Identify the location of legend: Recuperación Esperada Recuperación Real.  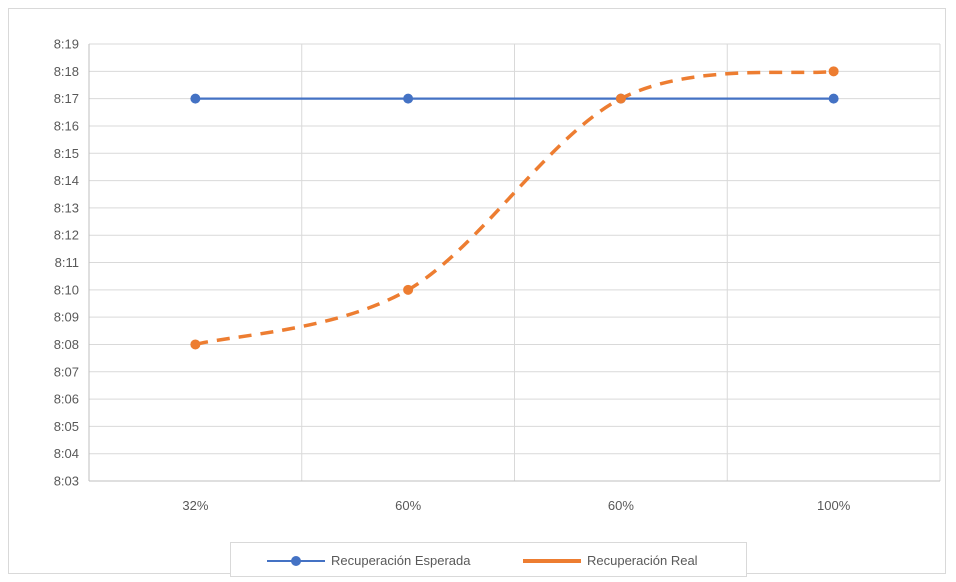
(488, 559).